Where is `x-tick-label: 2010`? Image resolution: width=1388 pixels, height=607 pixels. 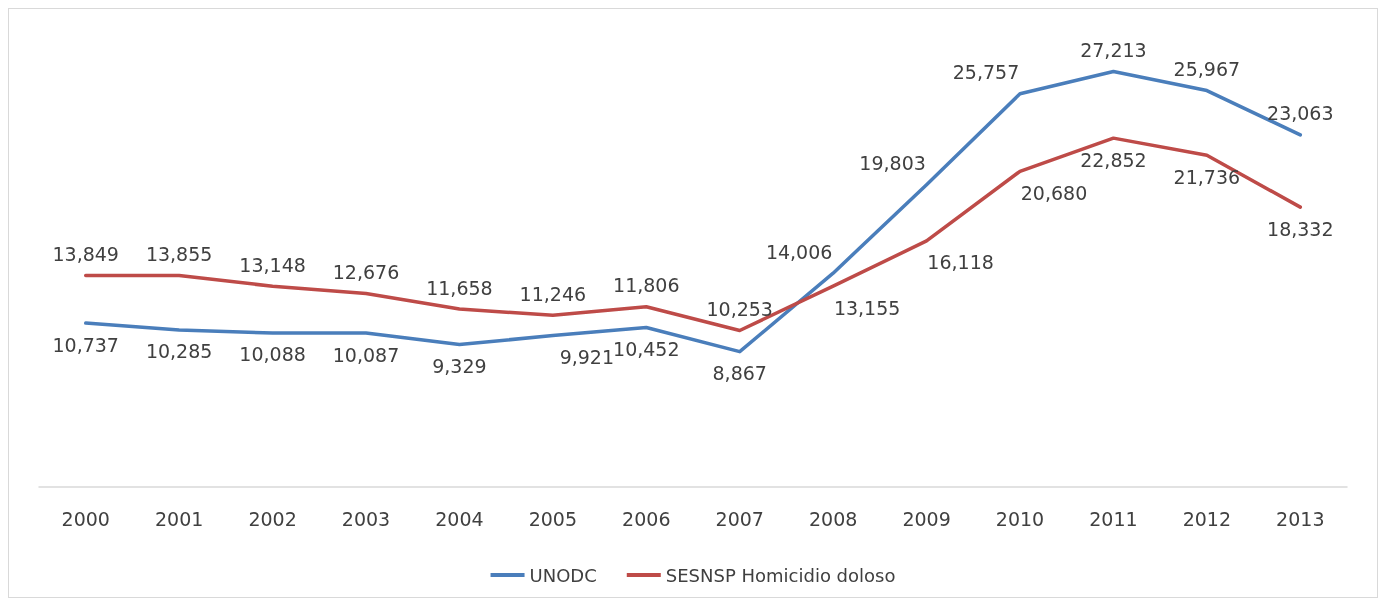 x-tick-label: 2010 is located at coordinates (1020, 518).